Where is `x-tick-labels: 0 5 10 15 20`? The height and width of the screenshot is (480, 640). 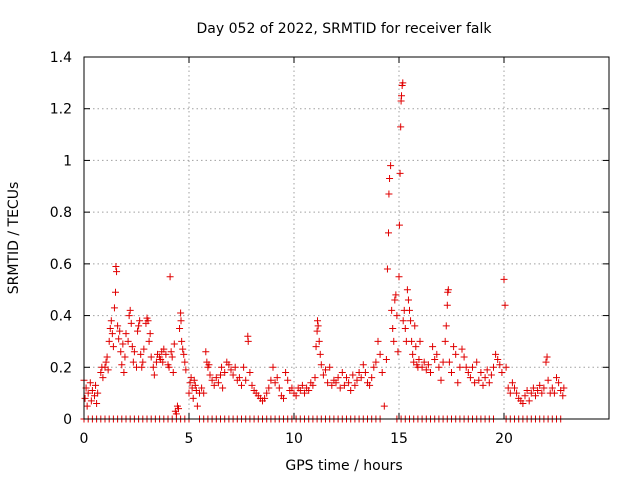 x-tick-labels: 0 5 10 15 20 is located at coordinates (296, 439).